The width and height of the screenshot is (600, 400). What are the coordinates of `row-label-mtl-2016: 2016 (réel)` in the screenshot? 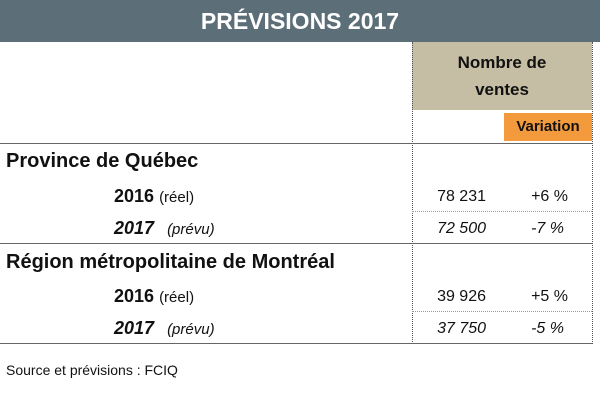 It's located at (154, 296).